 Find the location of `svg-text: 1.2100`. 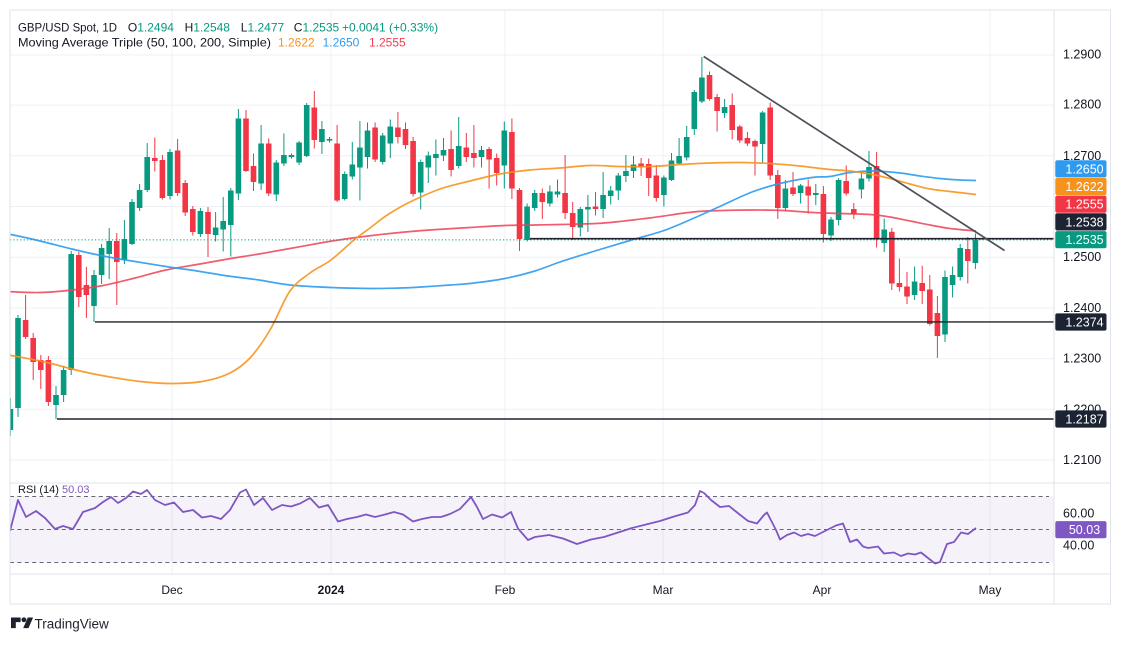

svg-text: 1.2100 is located at coordinates (1082, 460).